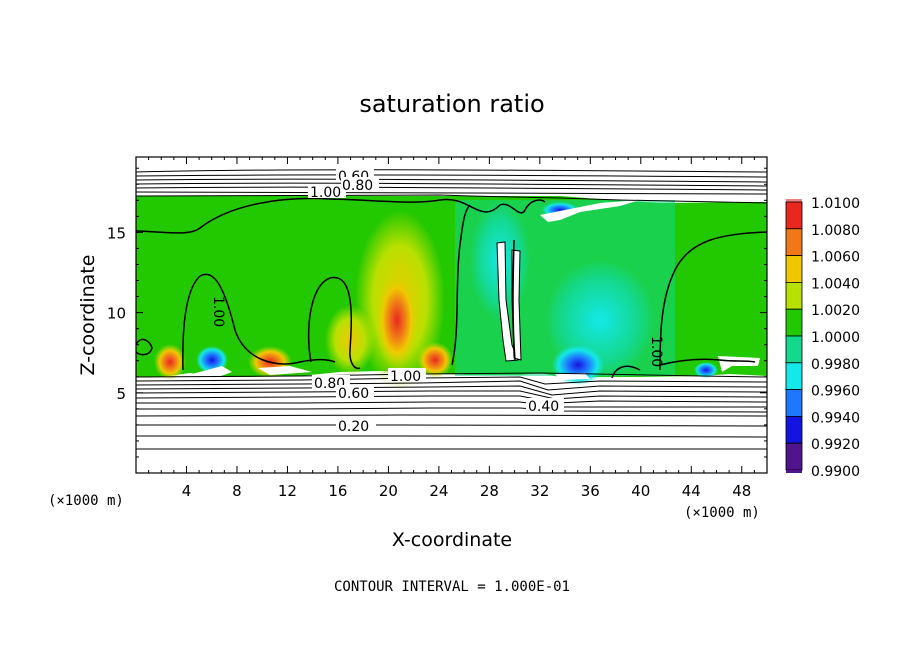 This screenshot has height=654, width=904. I want to click on contour-label: 0.20, so click(353, 427).